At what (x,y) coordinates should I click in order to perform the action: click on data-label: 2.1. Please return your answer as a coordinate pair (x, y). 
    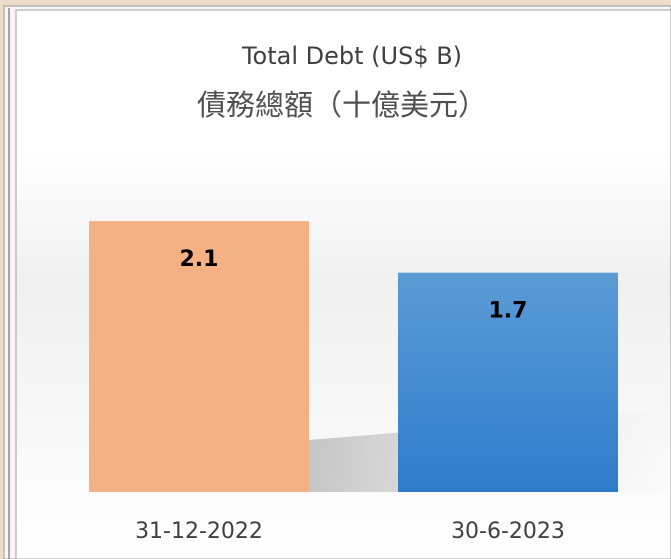
    Looking at the image, I should click on (199, 259).